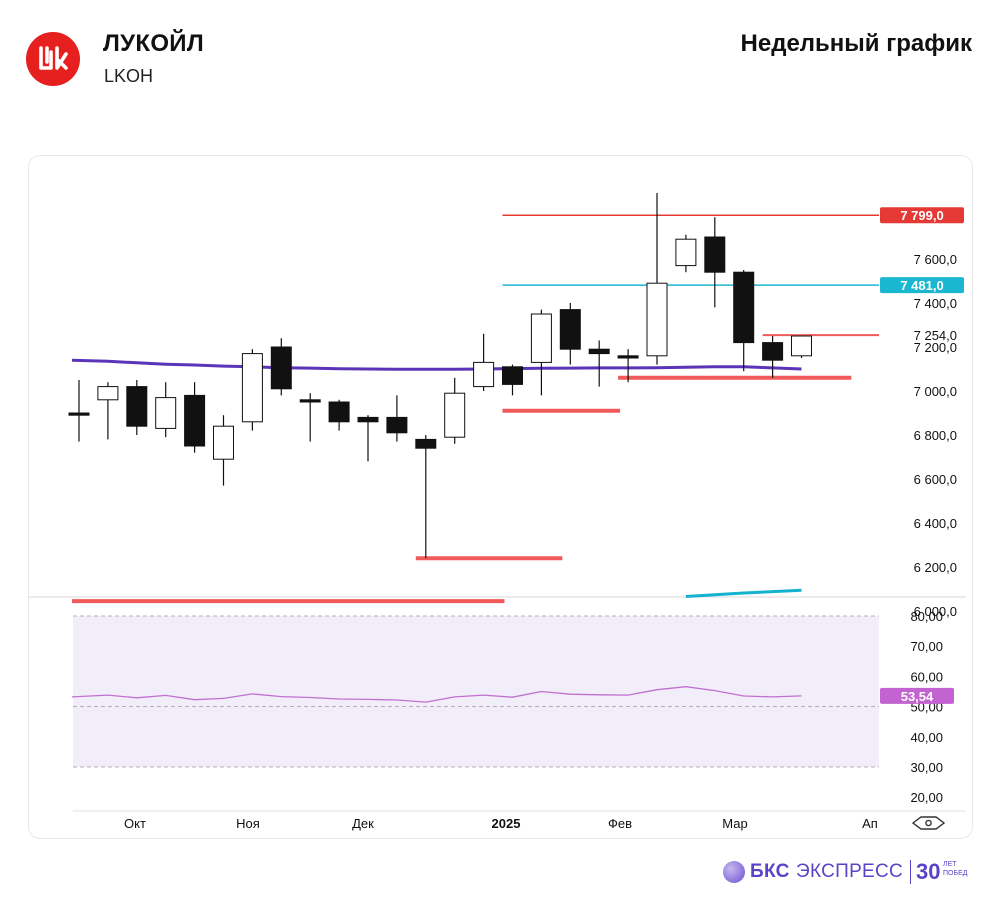 The image size is (1000, 910). Describe the element at coordinates (153, 43) in the screenshot. I see `company-name: ЛУКОЙЛ` at that location.